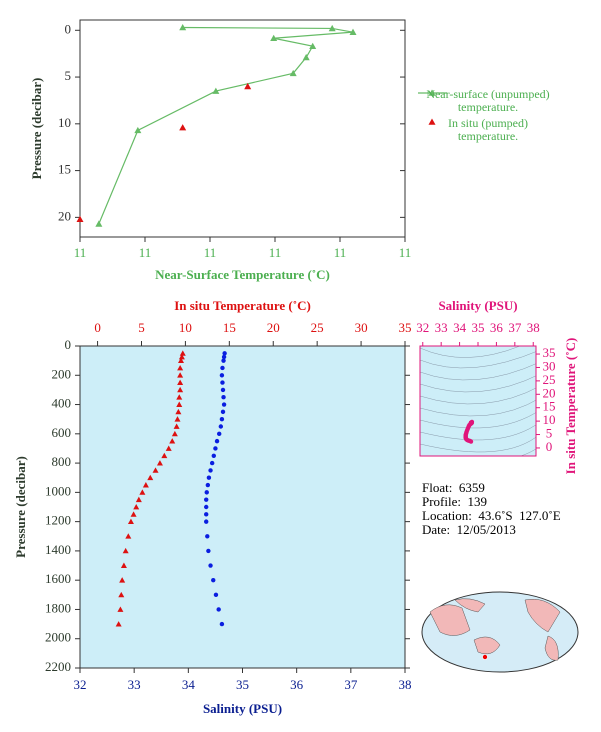 The width and height of the screenshot is (601, 732). Describe the element at coordinates (549, 379) in the screenshot. I see `y-tick-label: 25` at that location.